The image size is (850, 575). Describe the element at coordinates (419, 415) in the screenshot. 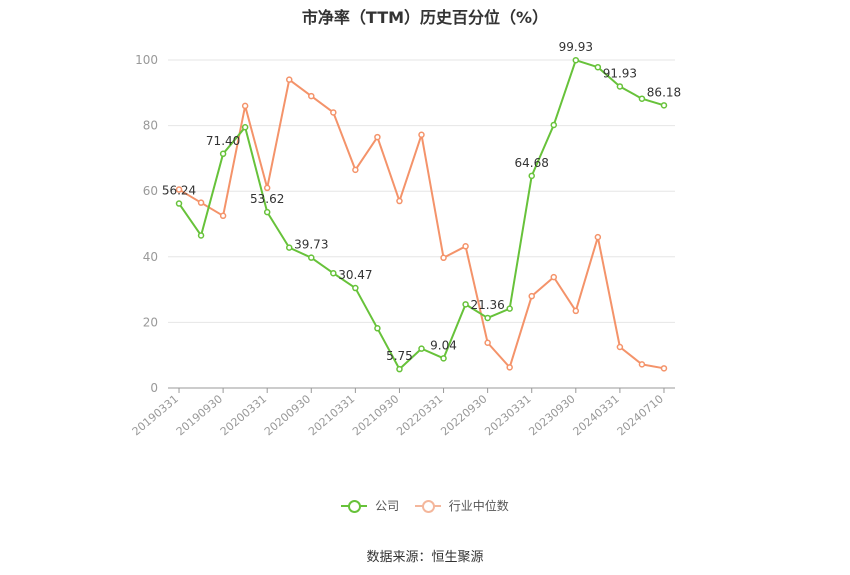

I see `x-tick-label: 20220331` at that location.